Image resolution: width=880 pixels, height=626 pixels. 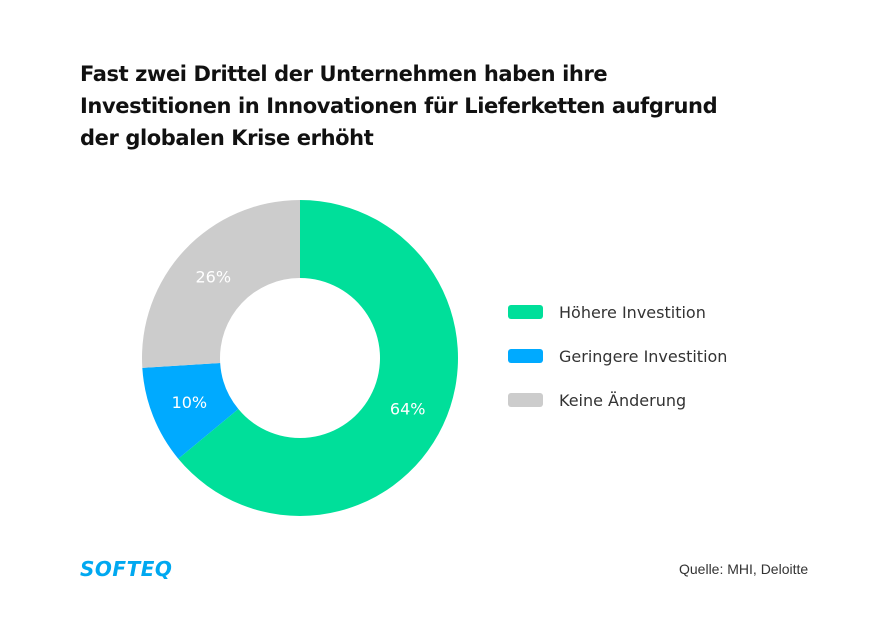 What do you see at coordinates (643, 356) in the screenshot?
I see `legend-label: Geringere Investition` at bounding box center [643, 356].